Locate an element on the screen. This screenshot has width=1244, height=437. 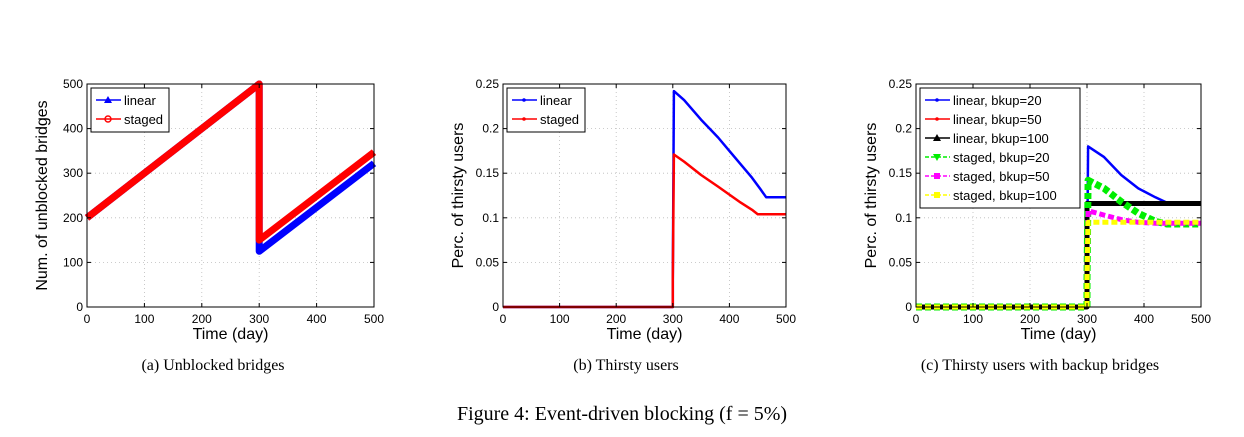
subfigure-caption: (a) Unblocked bridges is located at coordinates (212, 365).